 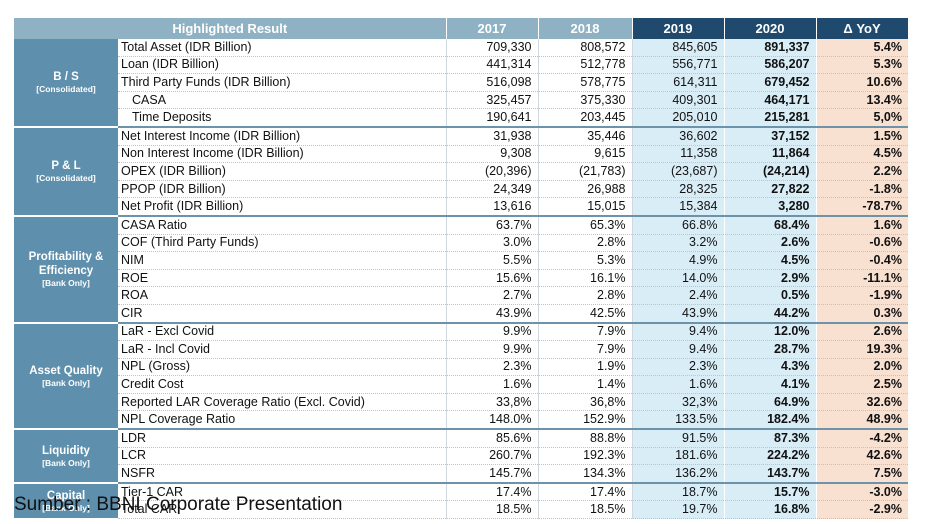 What do you see at coordinates (861, 278) in the screenshot?
I see `value-yoy: -11.1%` at bounding box center [861, 278].